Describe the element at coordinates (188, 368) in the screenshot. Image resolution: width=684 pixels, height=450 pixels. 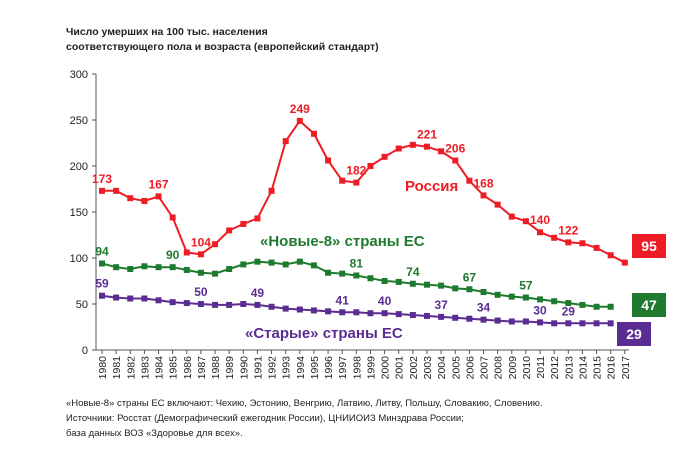
I see `x-tick-label: 1986` at that location.